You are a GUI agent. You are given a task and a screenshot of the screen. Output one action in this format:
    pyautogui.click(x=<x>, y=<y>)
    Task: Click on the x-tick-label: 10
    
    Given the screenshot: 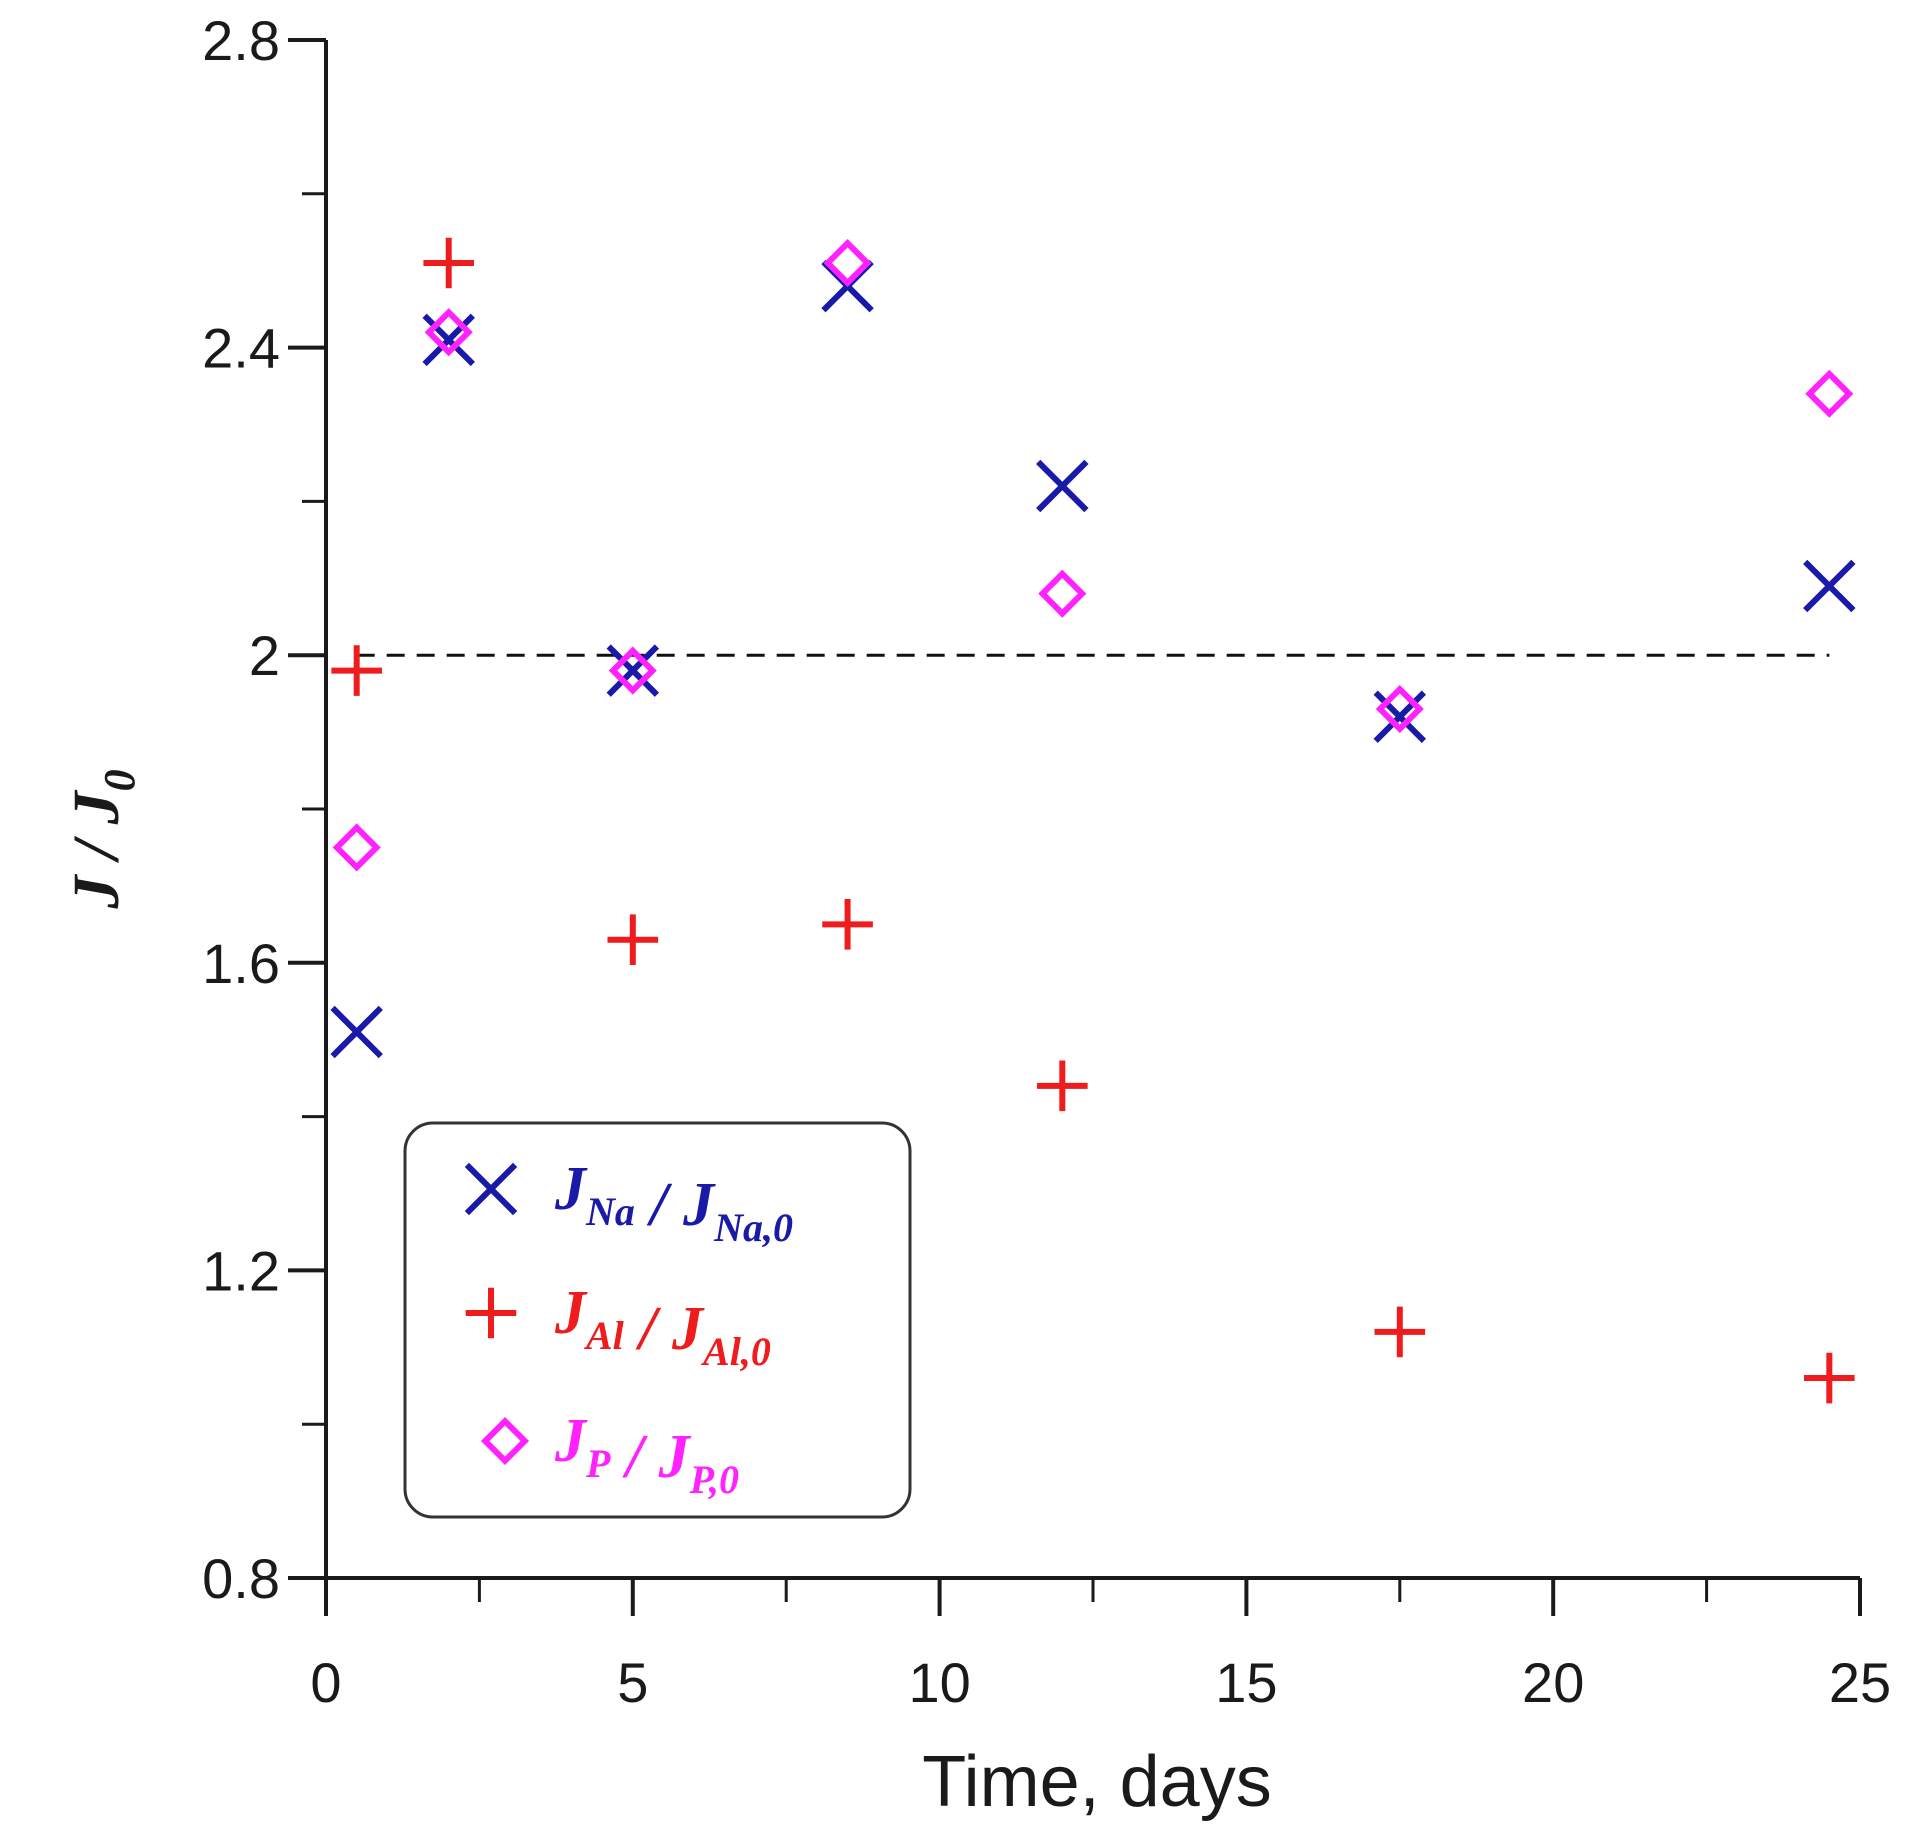 What is the action you would take?
    pyautogui.click(x=939, y=1682)
    